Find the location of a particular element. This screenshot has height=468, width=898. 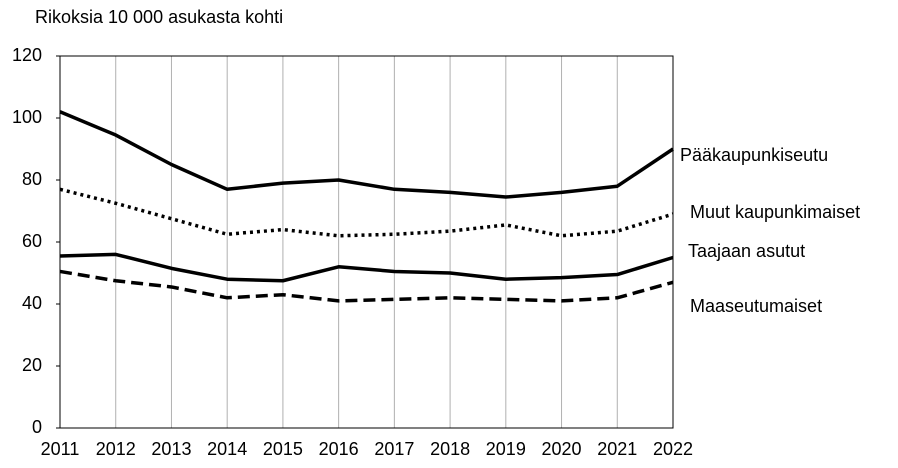

x-tick-label: 2020 is located at coordinates (562, 449).